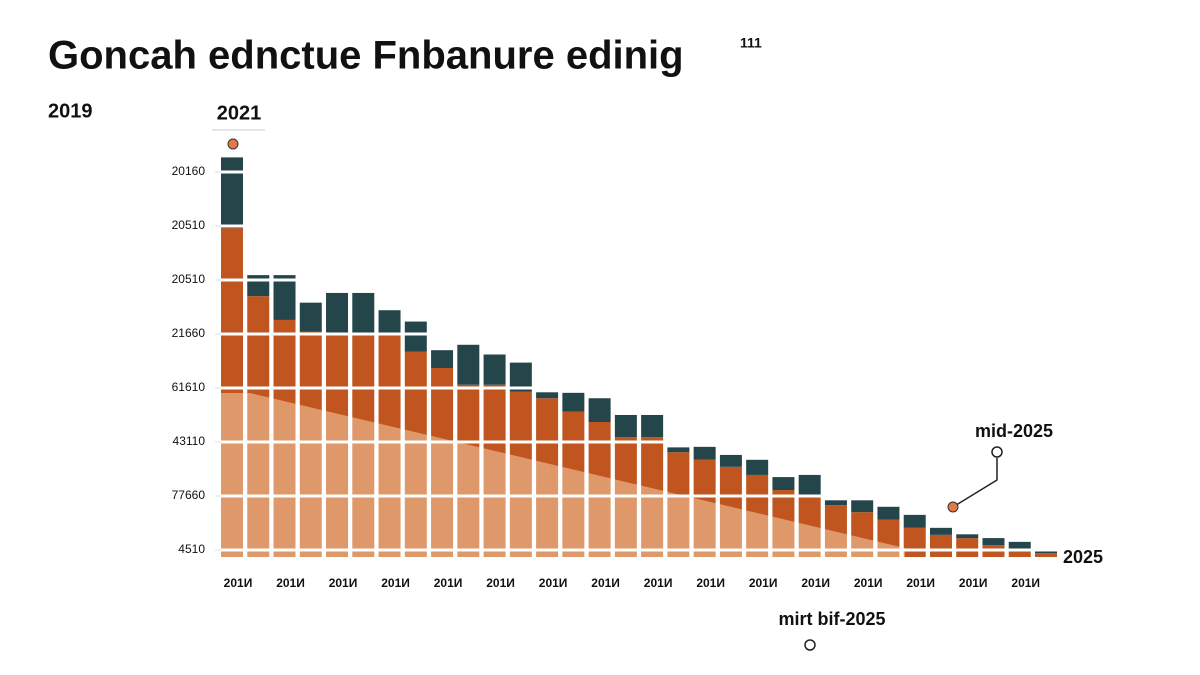 Image resolution: width=1200 pixels, height=675 pixels. I want to click on title-superscript: 111, so click(751, 43).